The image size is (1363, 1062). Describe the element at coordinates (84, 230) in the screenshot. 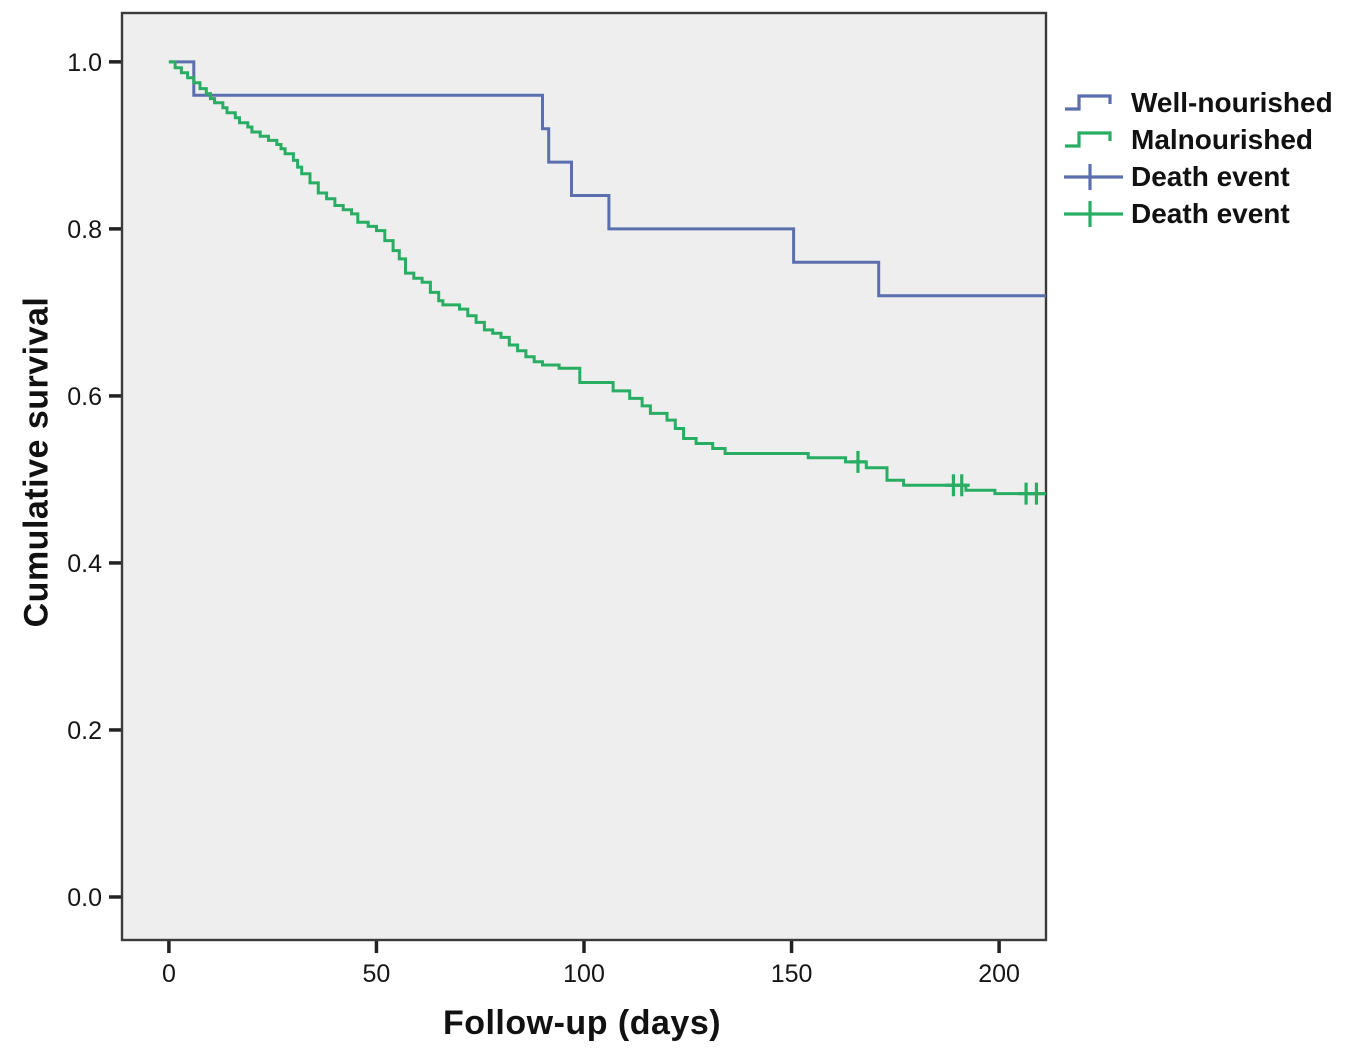

I see `y-tick-label: 0.8` at that location.